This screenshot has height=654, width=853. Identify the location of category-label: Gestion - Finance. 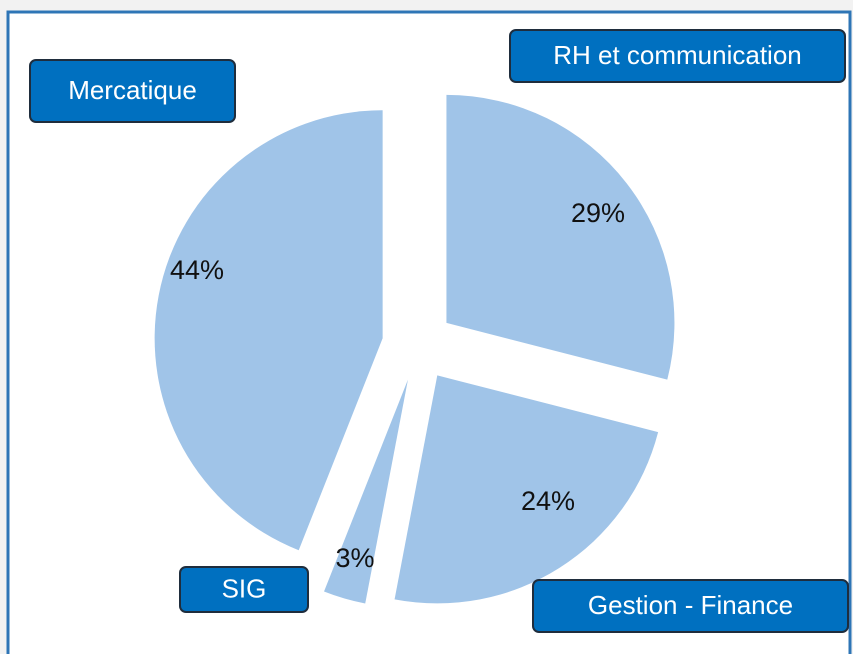
(690, 605).